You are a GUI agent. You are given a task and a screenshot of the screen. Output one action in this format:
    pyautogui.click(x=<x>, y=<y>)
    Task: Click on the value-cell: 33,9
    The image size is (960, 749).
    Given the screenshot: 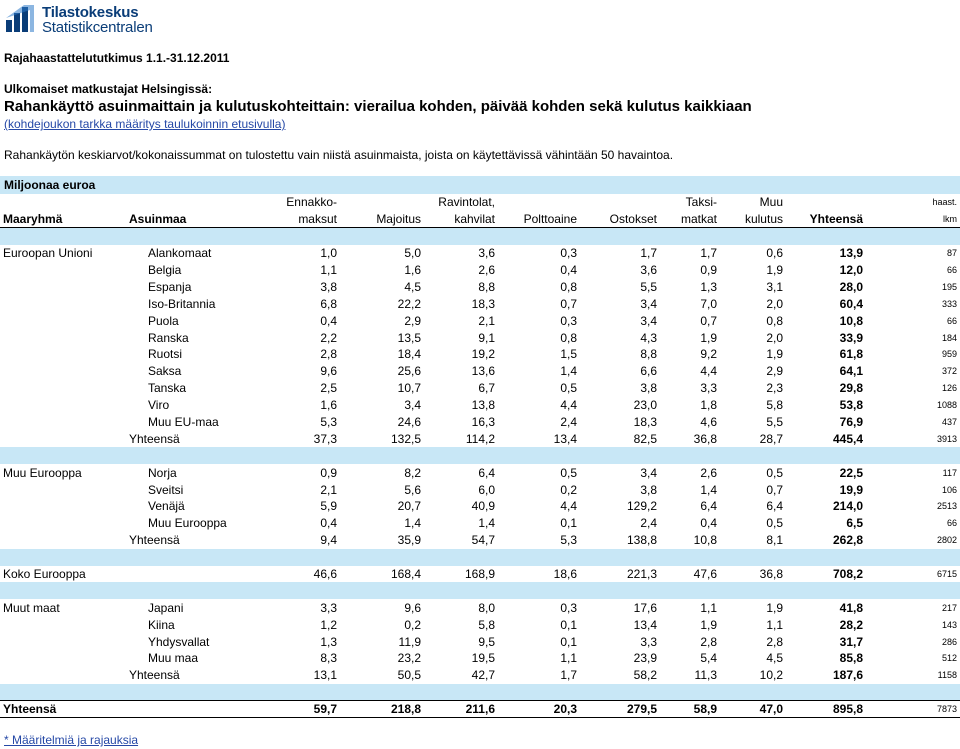 What is the action you would take?
    pyautogui.click(x=851, y=337)
    